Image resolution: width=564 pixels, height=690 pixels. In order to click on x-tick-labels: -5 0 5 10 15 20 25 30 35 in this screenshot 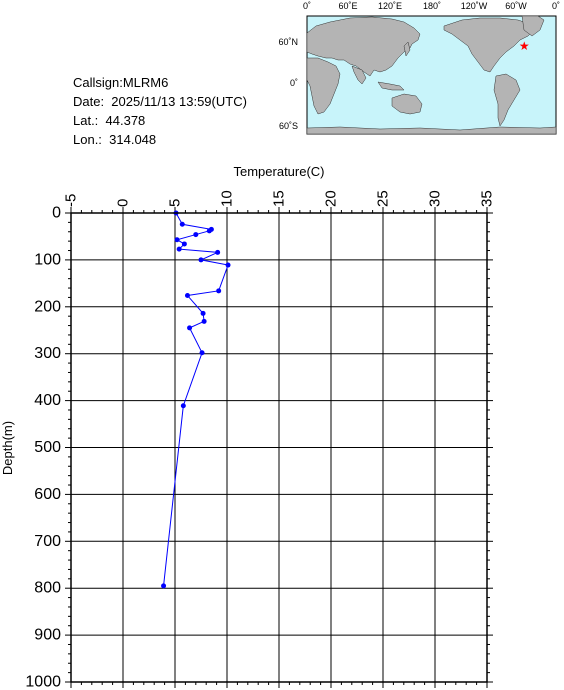, I will do `click(279, 198)`.